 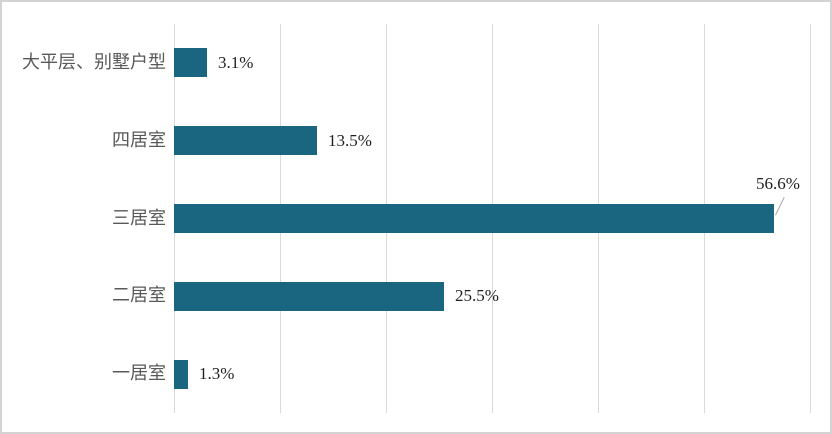 What do you see at coordinates (94, 62) in the screenshot?
I see `category-label: 大平层、别墅户型` at bounding box center [94, 62].